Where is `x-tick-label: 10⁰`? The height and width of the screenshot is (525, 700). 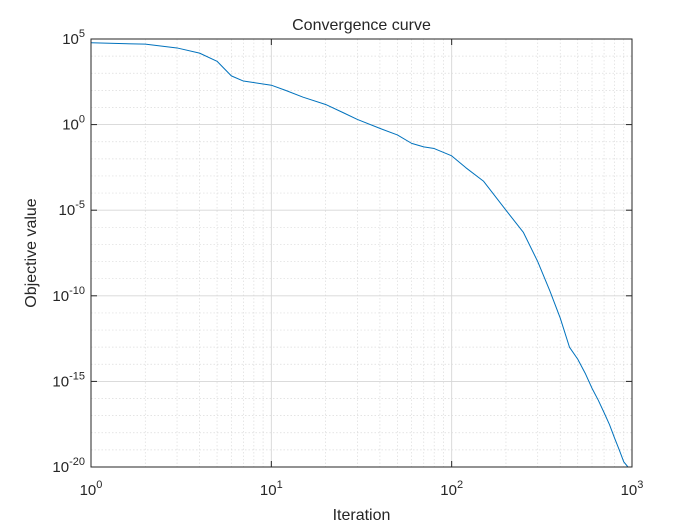
x-tick-label: 10⁰ is located at coordinates (91, 489).